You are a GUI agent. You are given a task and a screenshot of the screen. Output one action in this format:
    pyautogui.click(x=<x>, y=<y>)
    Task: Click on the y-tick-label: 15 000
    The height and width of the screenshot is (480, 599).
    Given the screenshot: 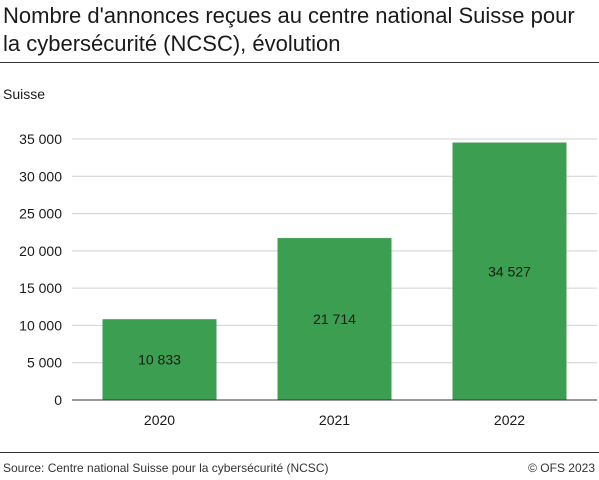 What is the action you would take?
    pyautogui.click(x=40, y=288)
    